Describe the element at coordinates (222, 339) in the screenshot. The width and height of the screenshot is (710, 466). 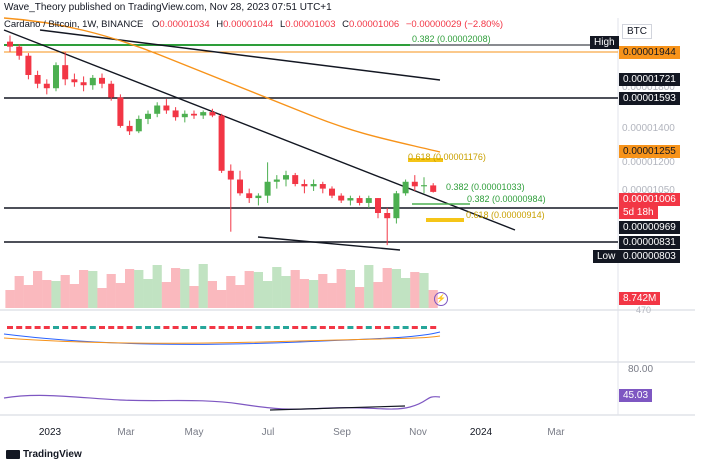
I see `macd-signal-line` at that location.